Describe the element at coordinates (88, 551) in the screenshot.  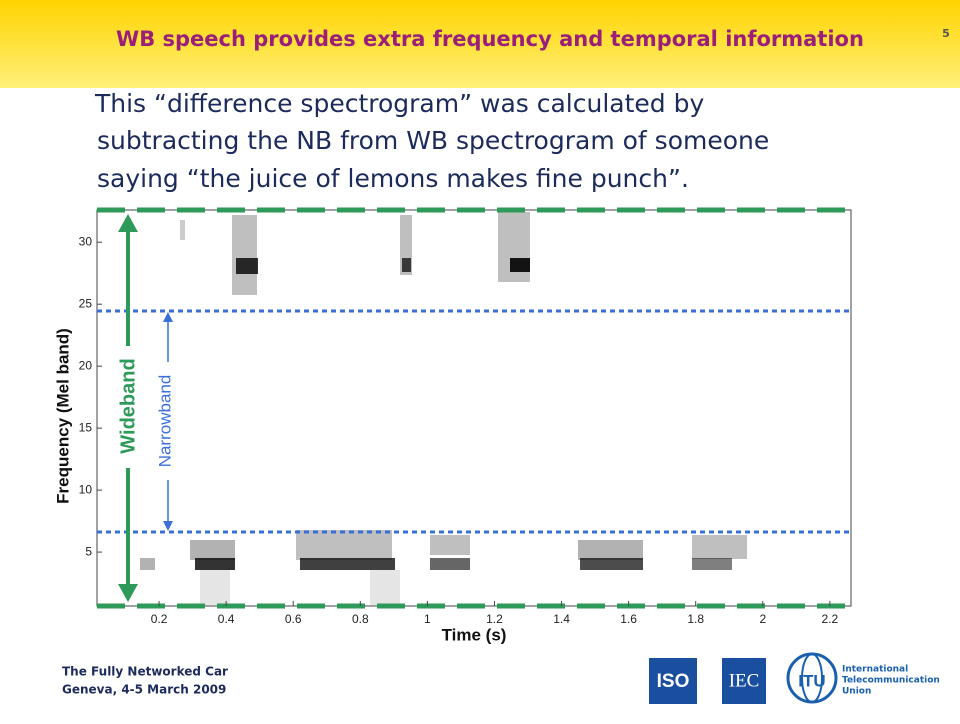
I see `y-tick-label: 5` at that location.